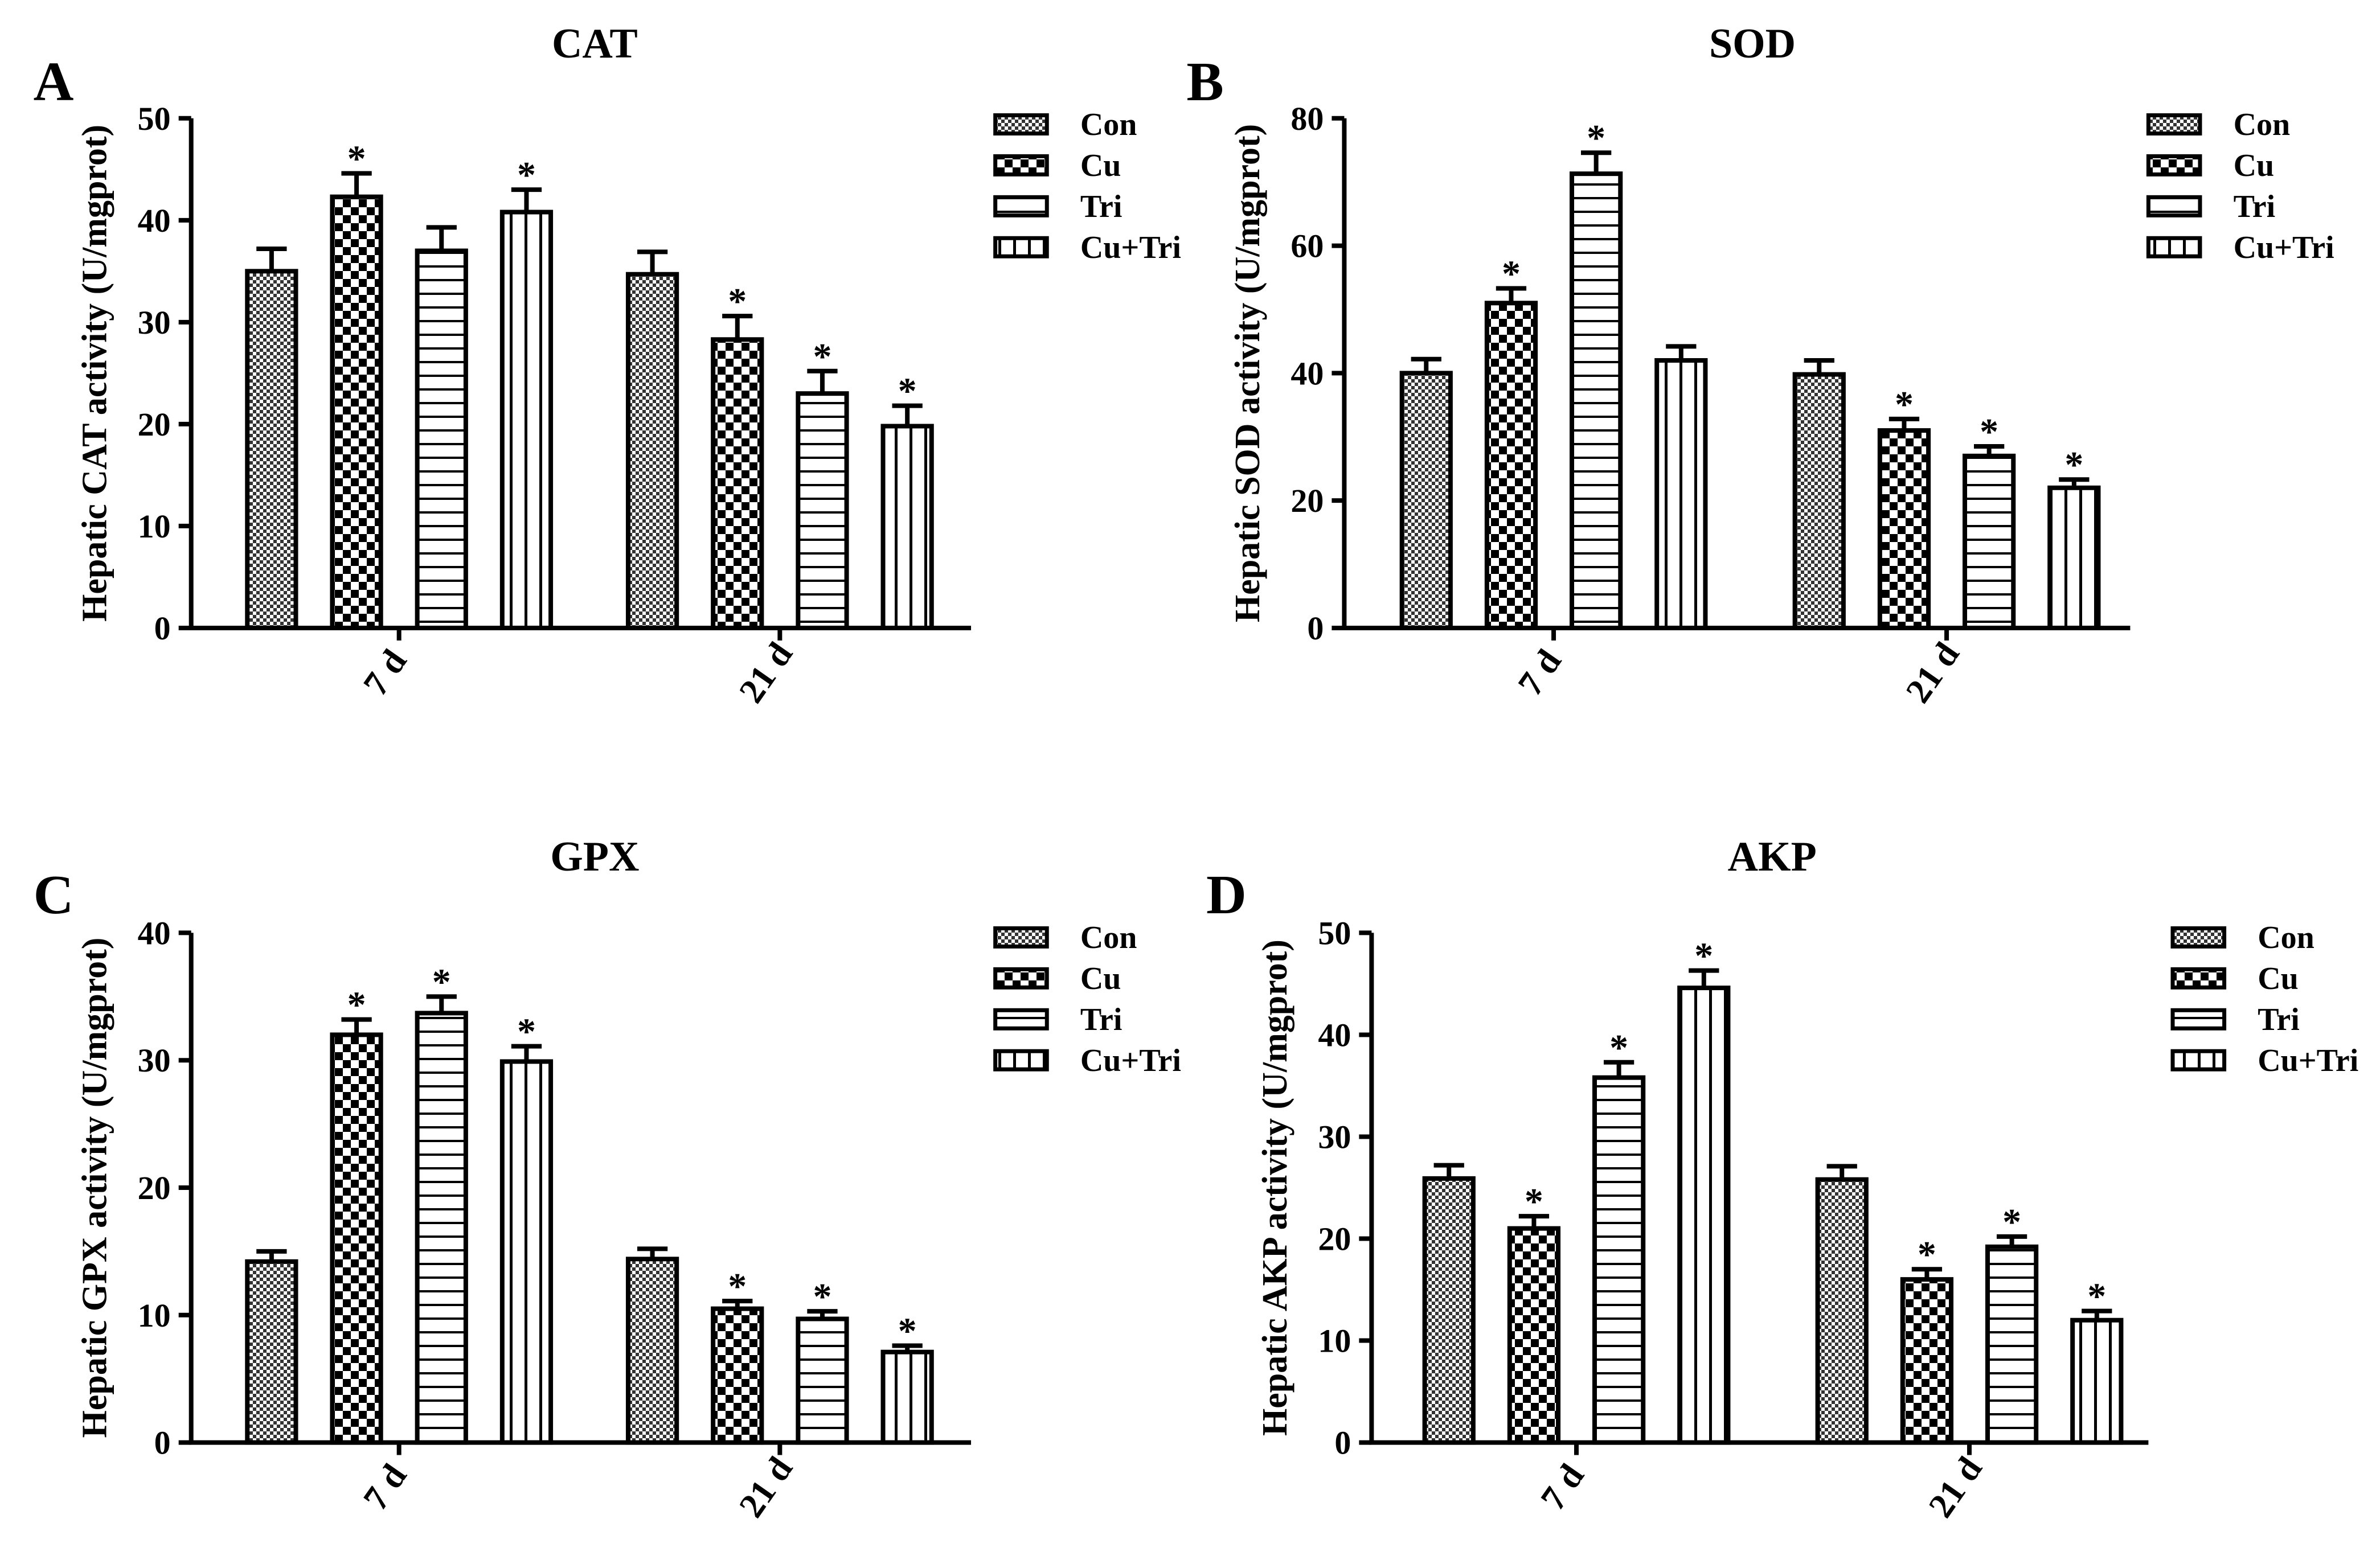 The height and width of the screenshot is (1568, 2376). I want to click on panel-label: C, so click(54, 895).